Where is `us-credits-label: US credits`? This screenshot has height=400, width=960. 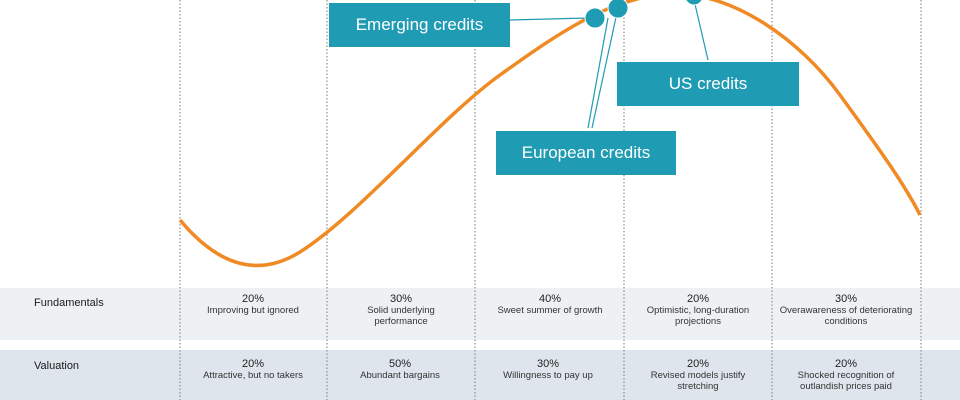 us-credits-label: US credits is located at coordinates (708, 83).